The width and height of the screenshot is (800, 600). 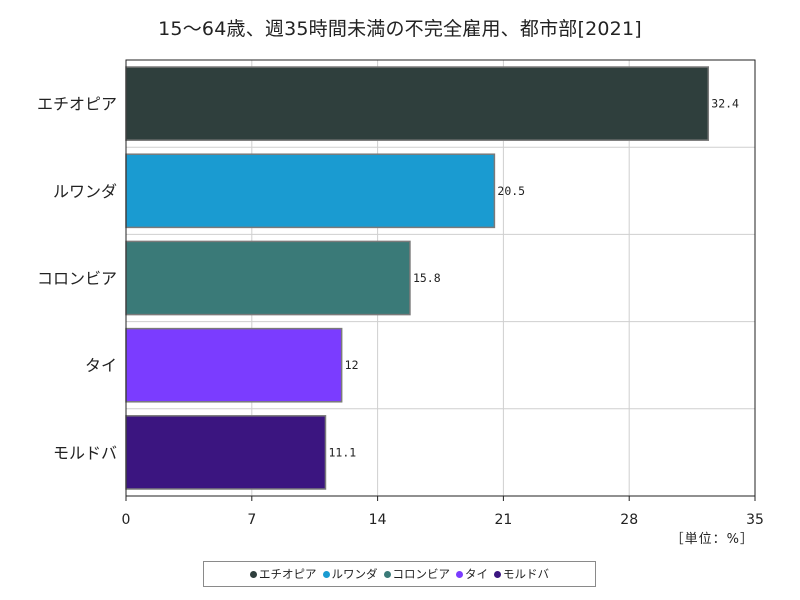 What do you see at coordinates (427, 278) in the screenshot?
I see `data-label: 15.8` at bounding box center [427, 278].